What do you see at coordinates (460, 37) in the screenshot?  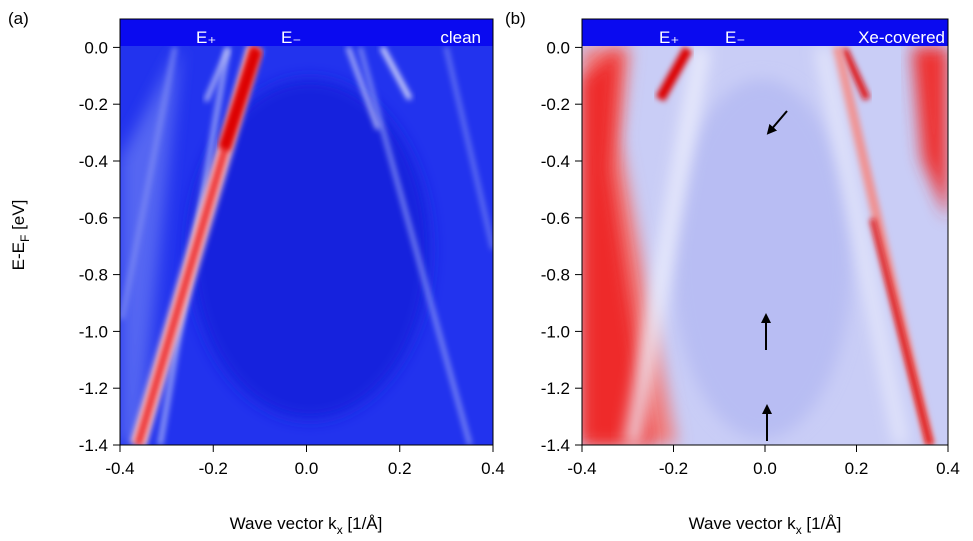 I see `annotation: clean` at bounding box center [460, 37].